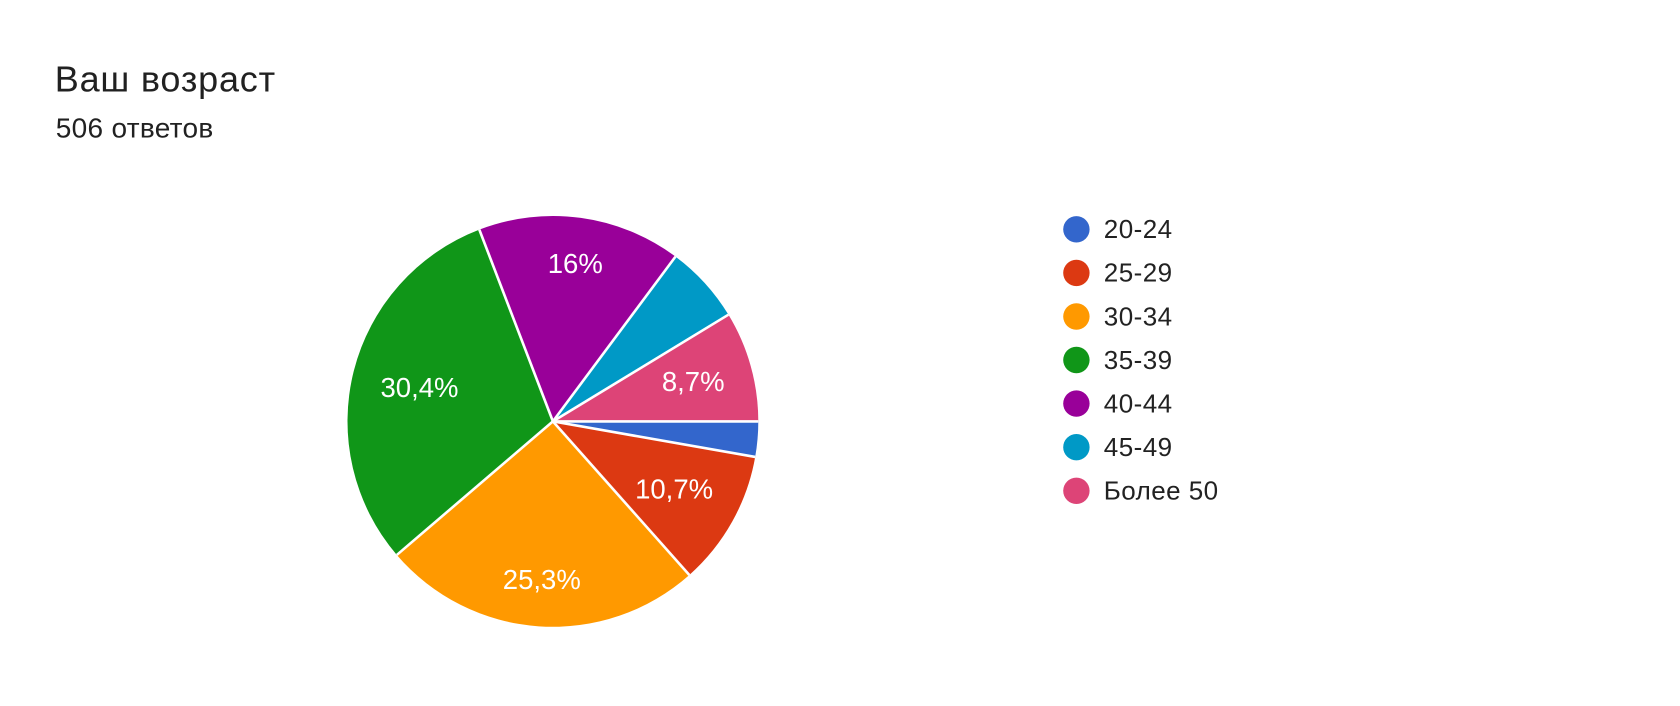  Describe the element at coordinates (135, 128) in the screenshot. I see `svg-text: 506 ответов` at that location.